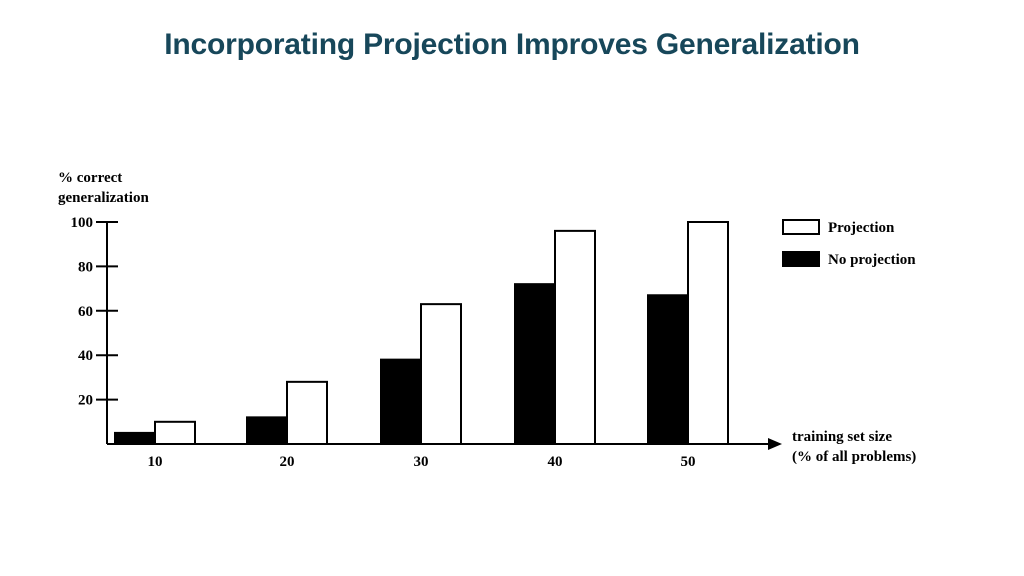  Describe the element at coordinates (555, 462) in the screenshot. I see `x-tick-label: 40` at that location.